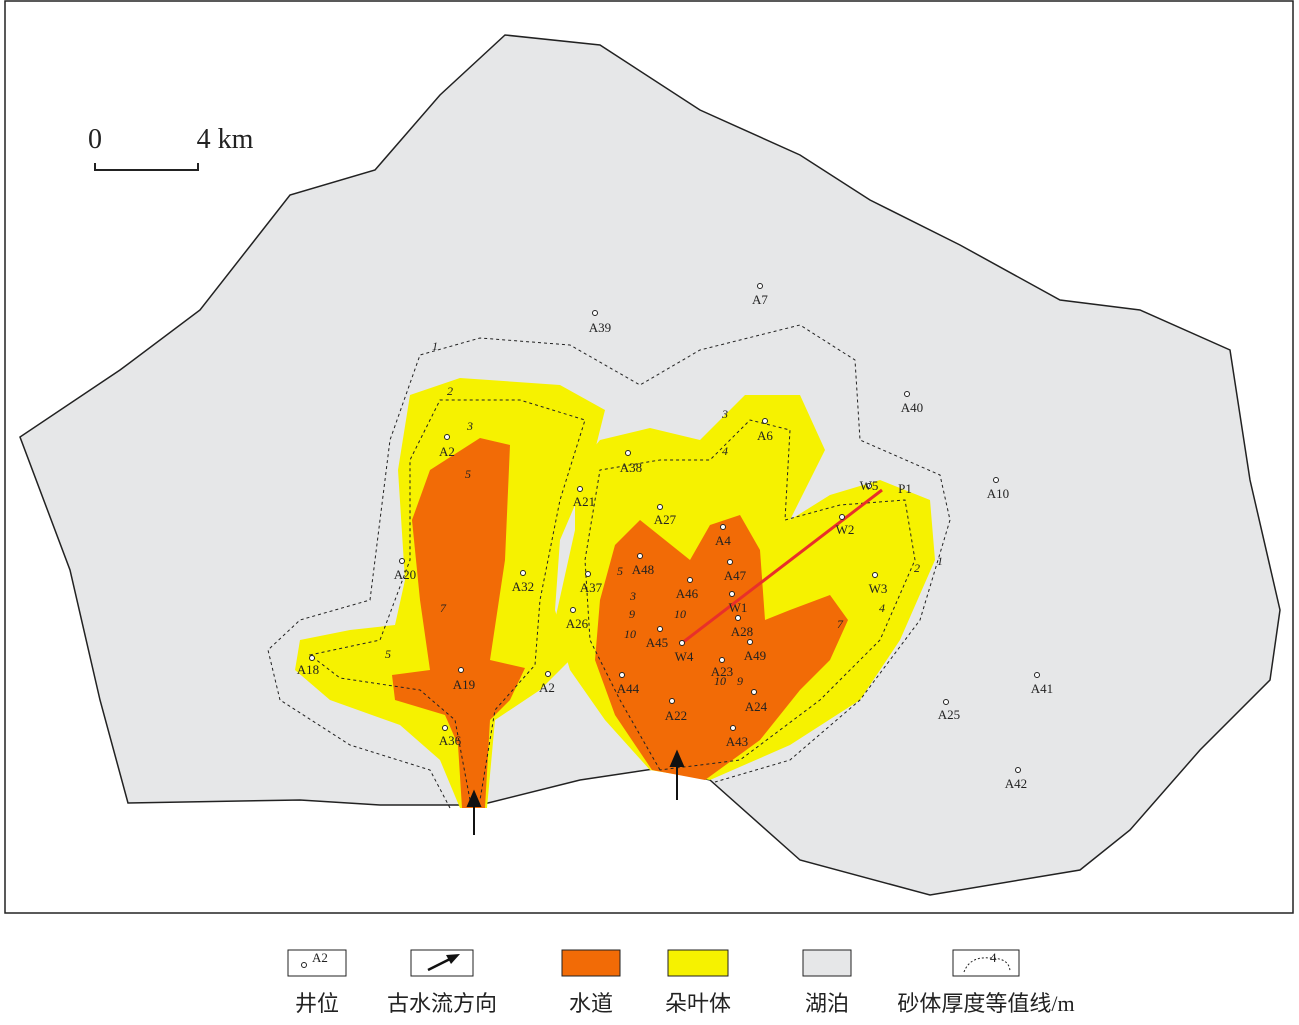 The height and width of the screenshot is (1025, 1299). I want to click on well-label: A37, so click(591, 587).